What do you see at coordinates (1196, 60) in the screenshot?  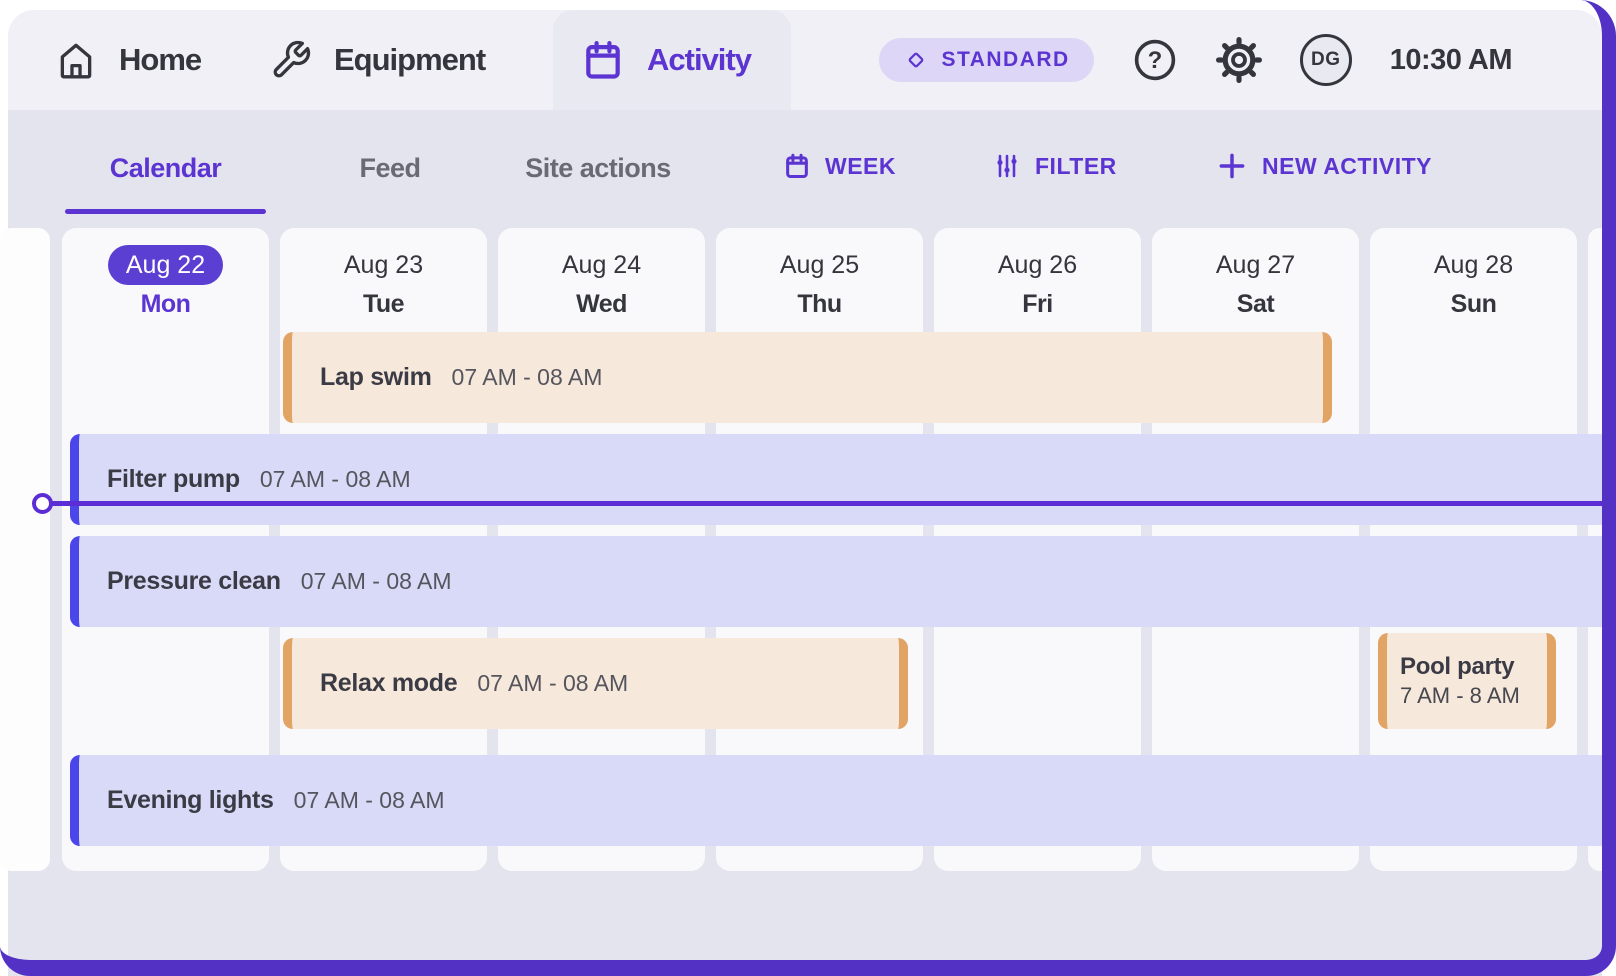 I see `nav-right-group: STANDARD ?` at bounding box center [1196, 60].